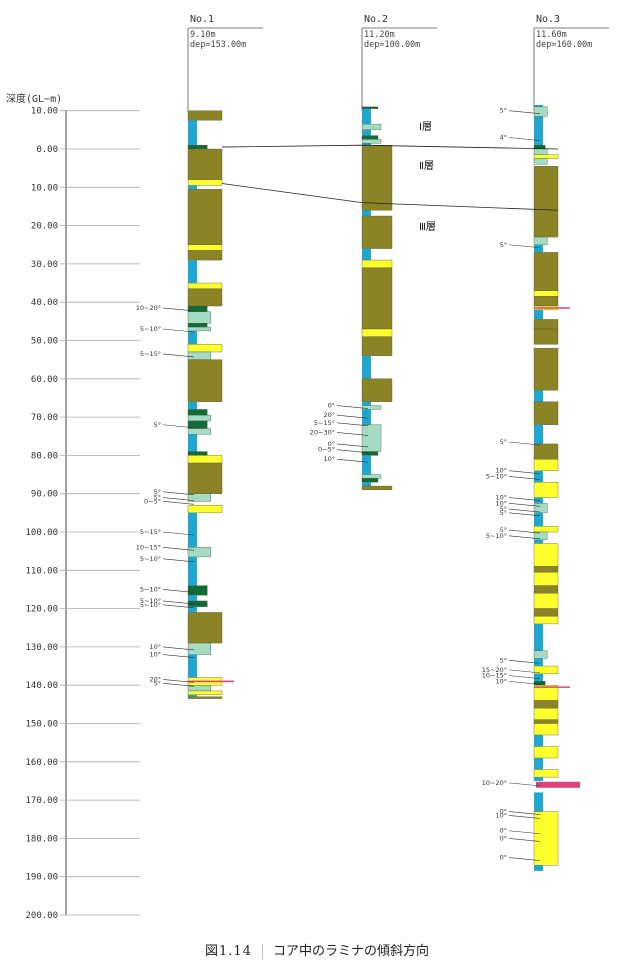 The width and height of the screenshot is (634, 975). What do you see at coordinates (34, 98) in the screenshot?
I see `depth-axis-label: 深度(GL−m)` at bounding box center [34, 98].